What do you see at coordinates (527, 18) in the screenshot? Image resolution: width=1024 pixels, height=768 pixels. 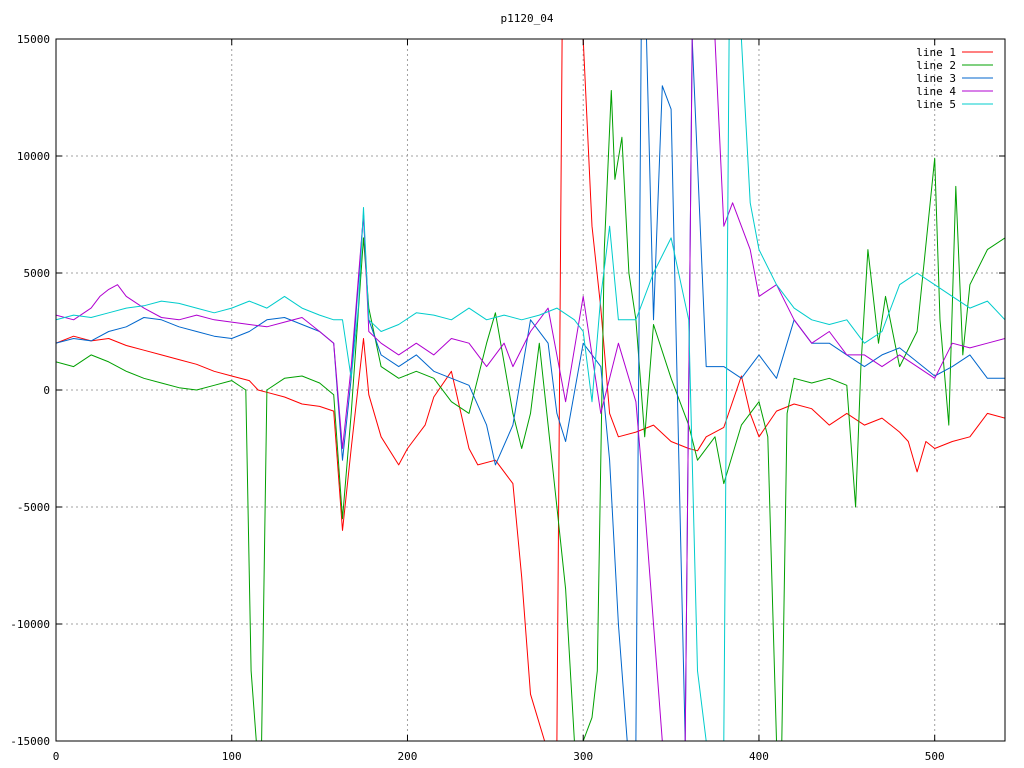 I see `chart-title: p1120_04` at bounding box center [527, 18].